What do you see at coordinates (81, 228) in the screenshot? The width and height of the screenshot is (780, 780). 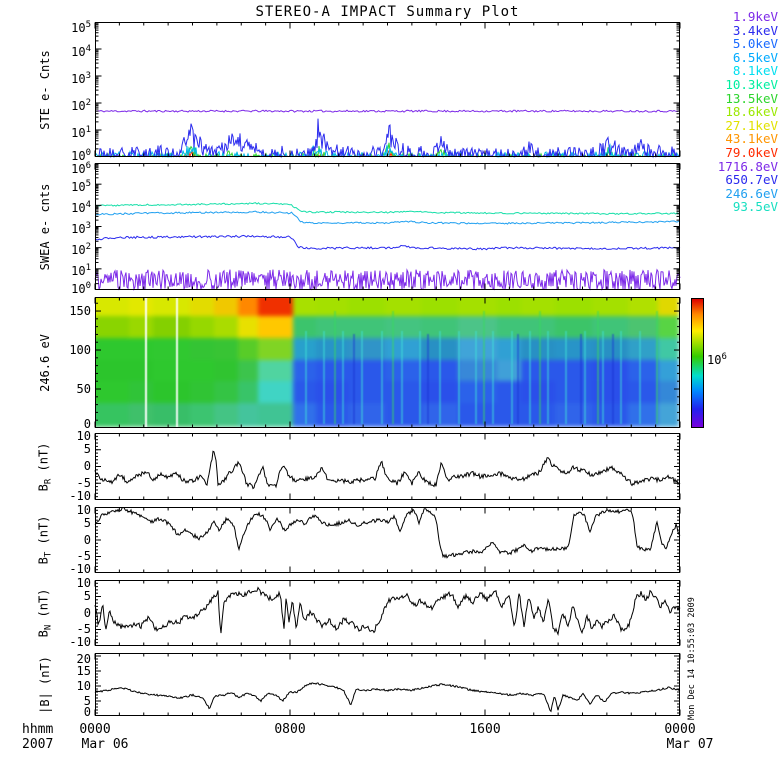 I see `y-tick-label-swea: 10³` at bounding box center [81, 228].